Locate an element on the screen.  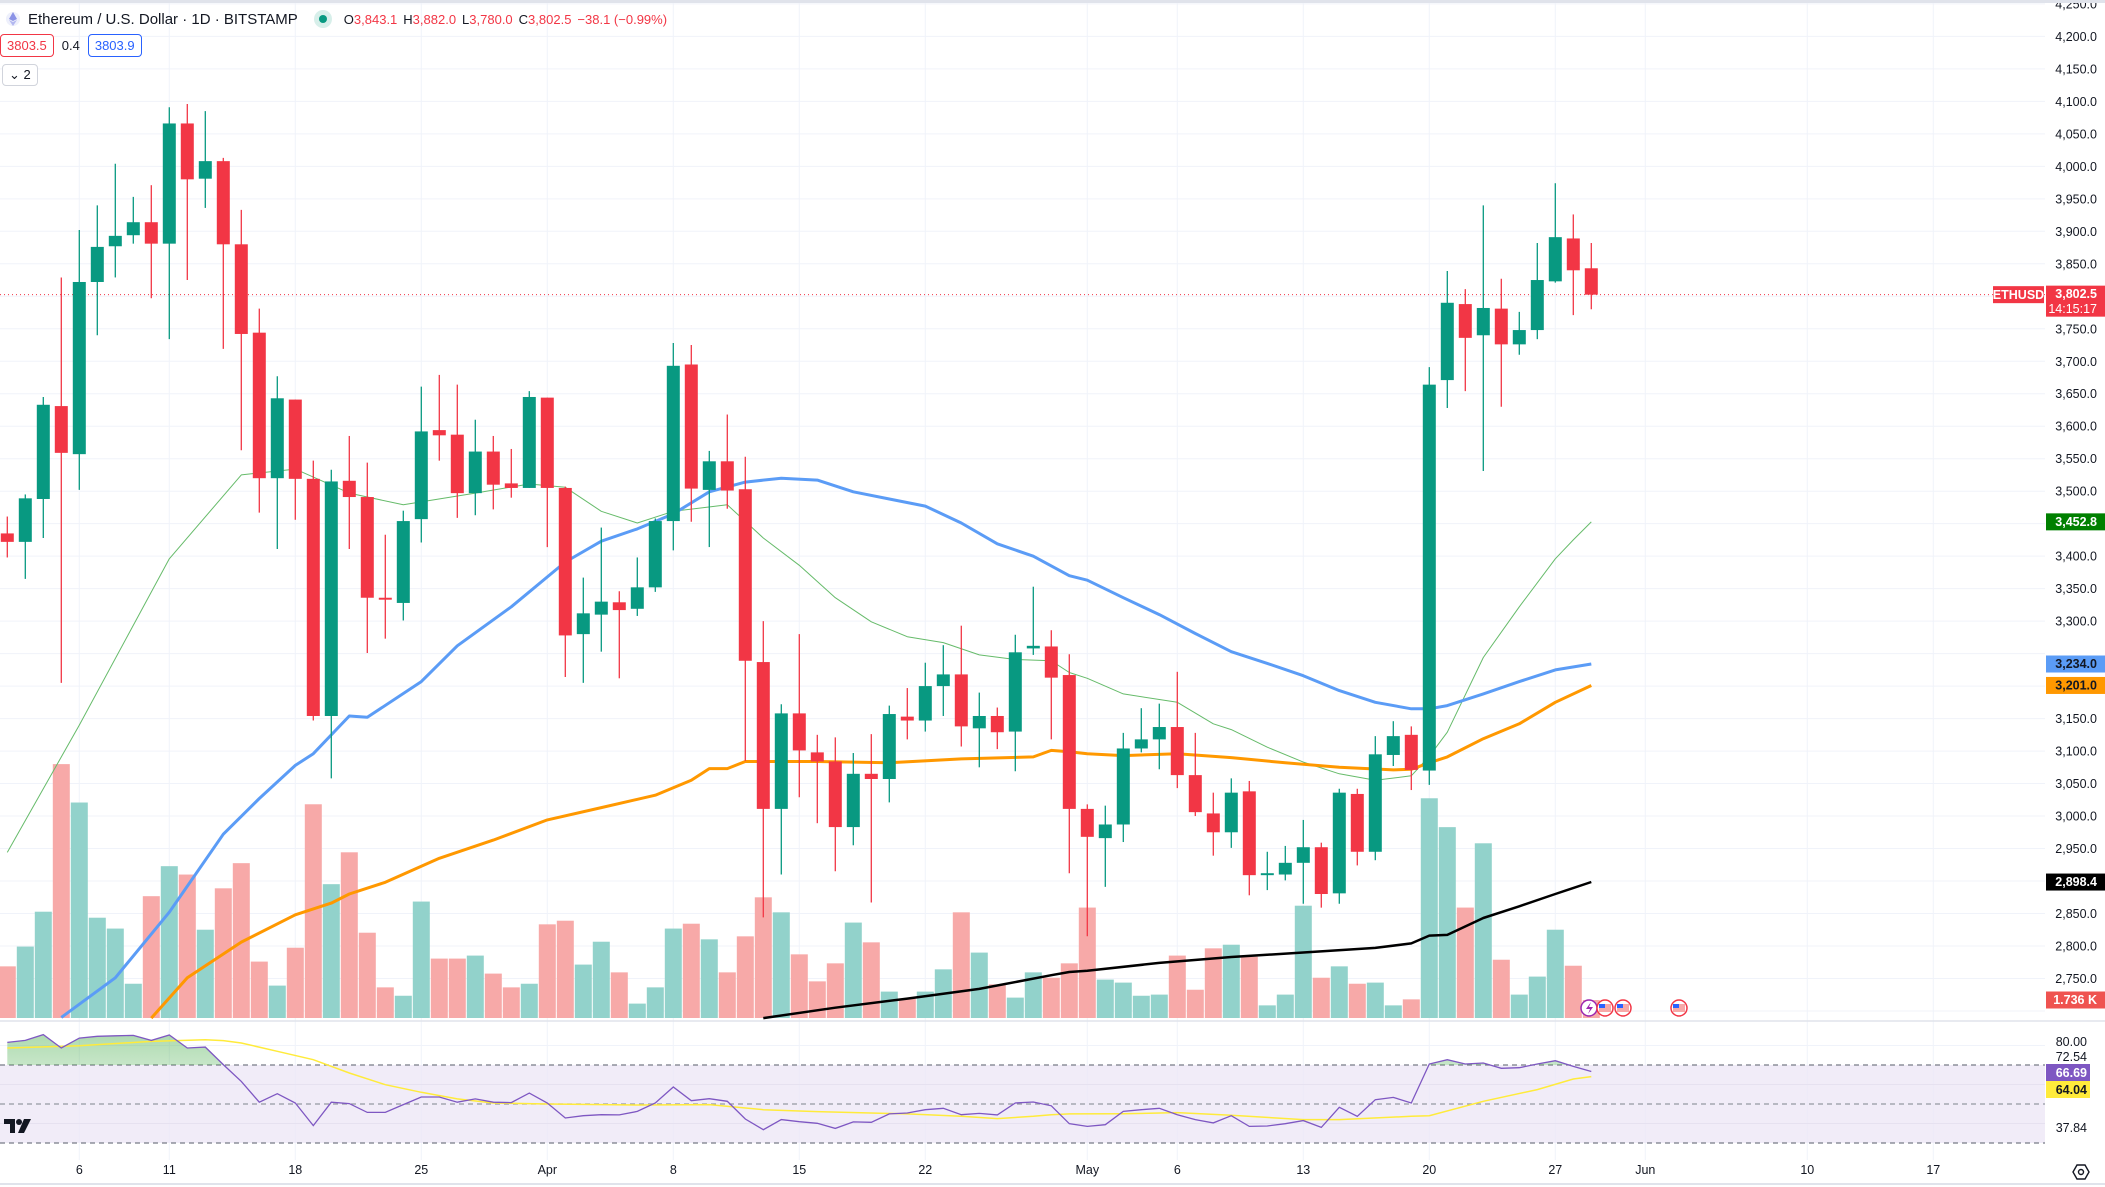
rsi-line is located at coordinates (799, 1082).